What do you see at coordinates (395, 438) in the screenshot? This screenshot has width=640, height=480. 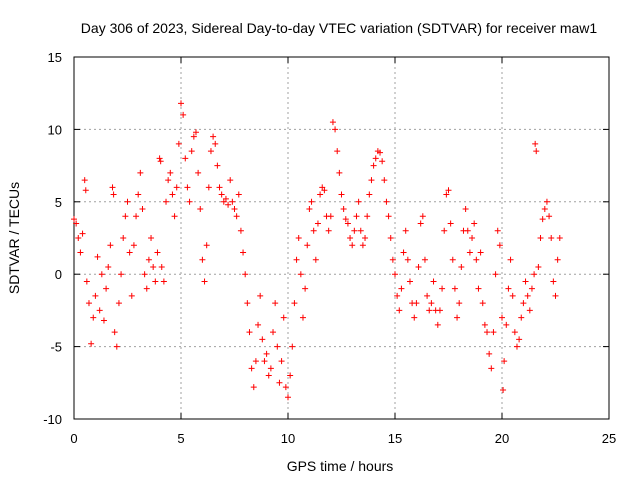 I see `x-tick-label: 15` at bounding box center [395, 438].